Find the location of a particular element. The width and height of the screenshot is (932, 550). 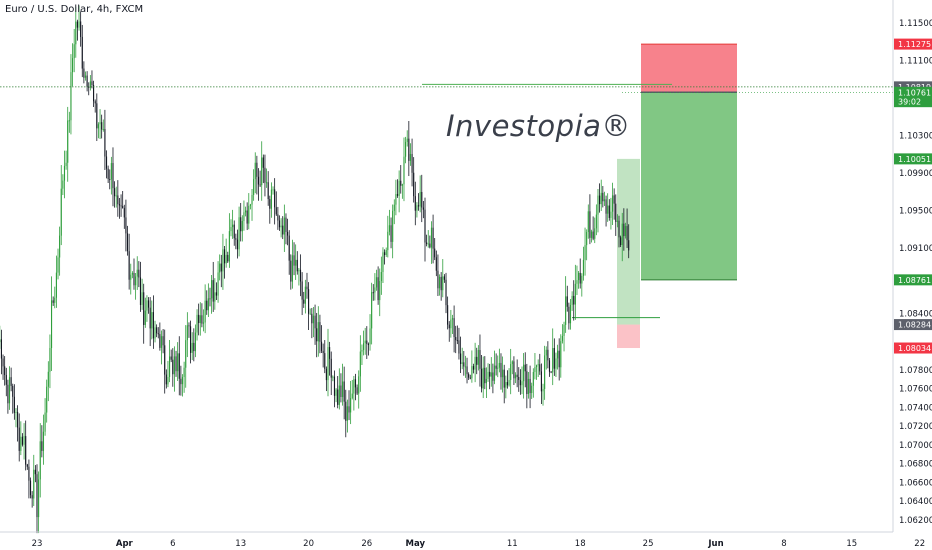

horizontal-levels is located at coordinates (446, 88).